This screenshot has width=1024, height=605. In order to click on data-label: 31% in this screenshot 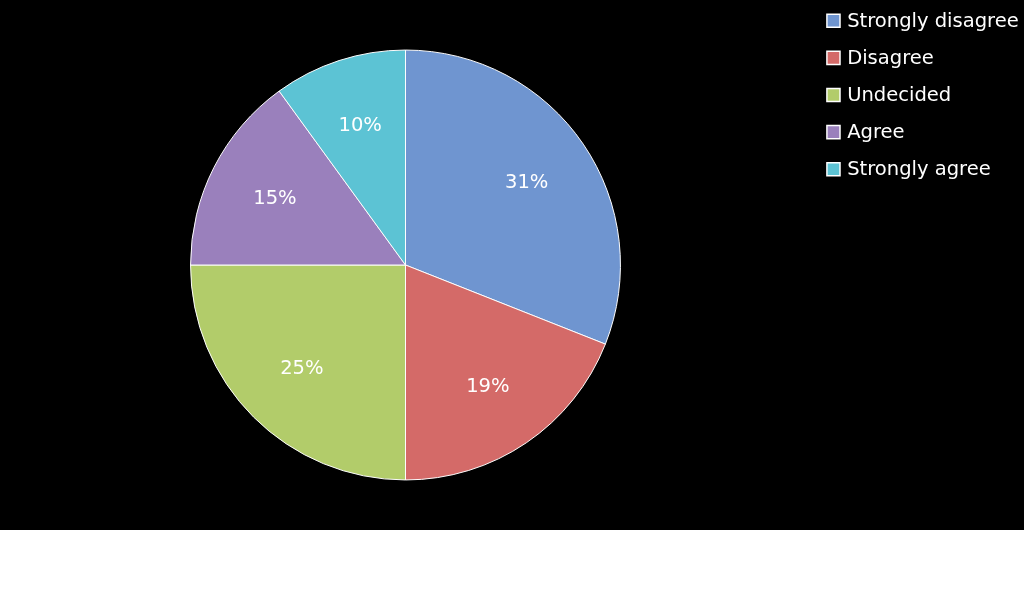, I will do `click(527, 182)`.